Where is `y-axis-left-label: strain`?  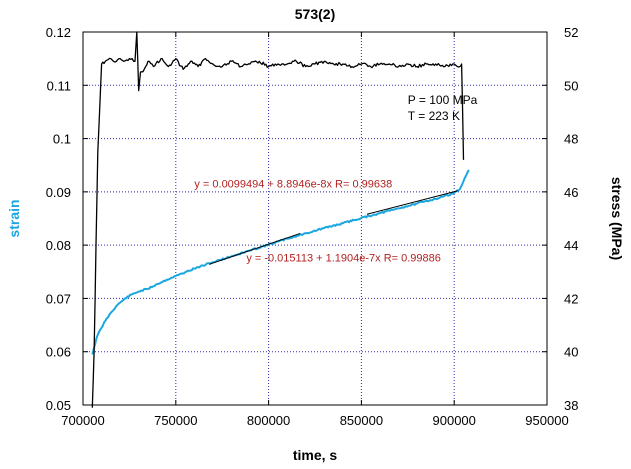
y-axis-left-label: strain is located at coordinates (14, 218).